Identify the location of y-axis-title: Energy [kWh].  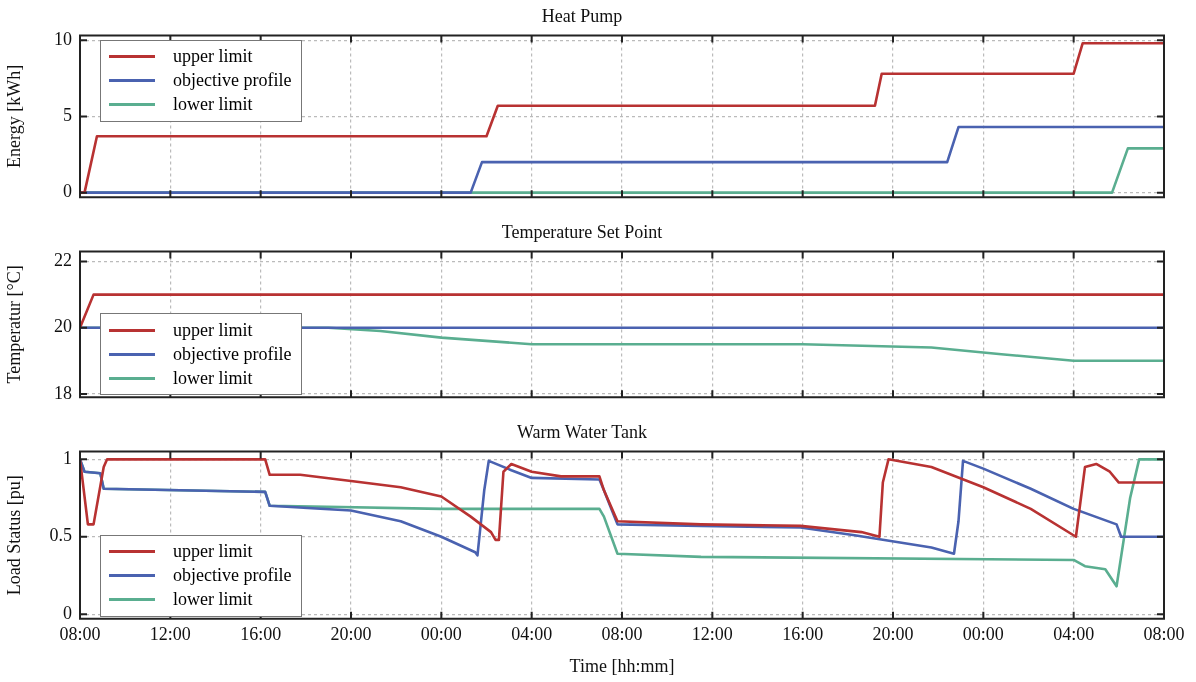
(13, 116).